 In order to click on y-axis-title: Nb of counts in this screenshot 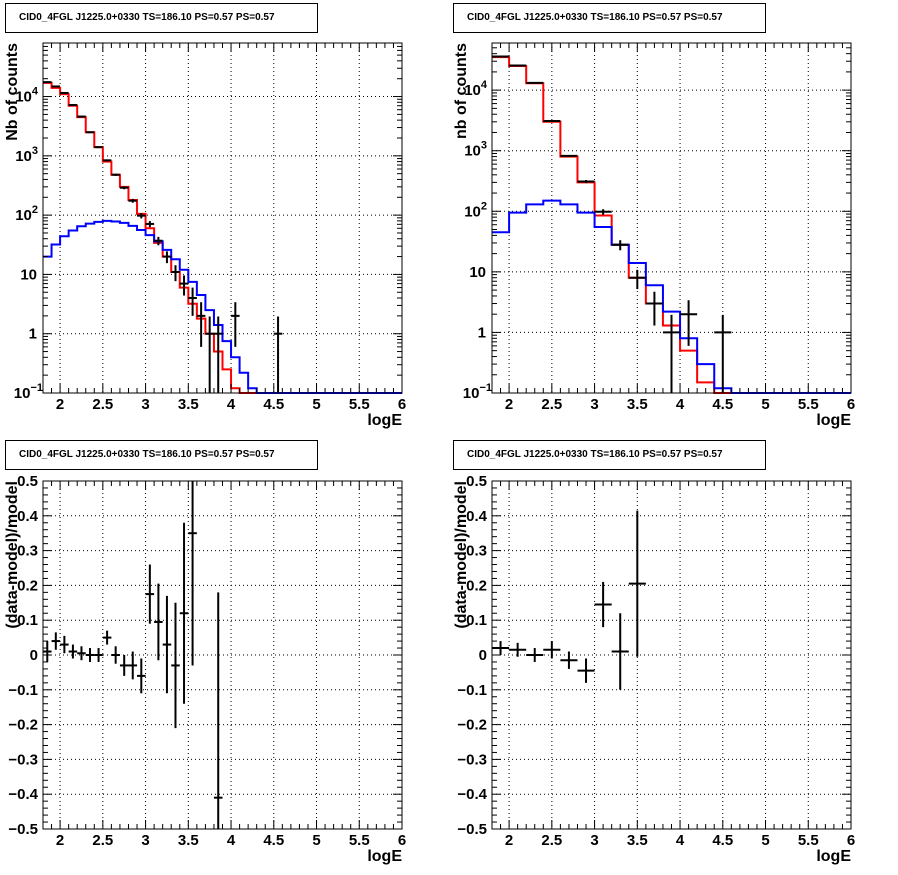, I will do `click(12, 92)`.